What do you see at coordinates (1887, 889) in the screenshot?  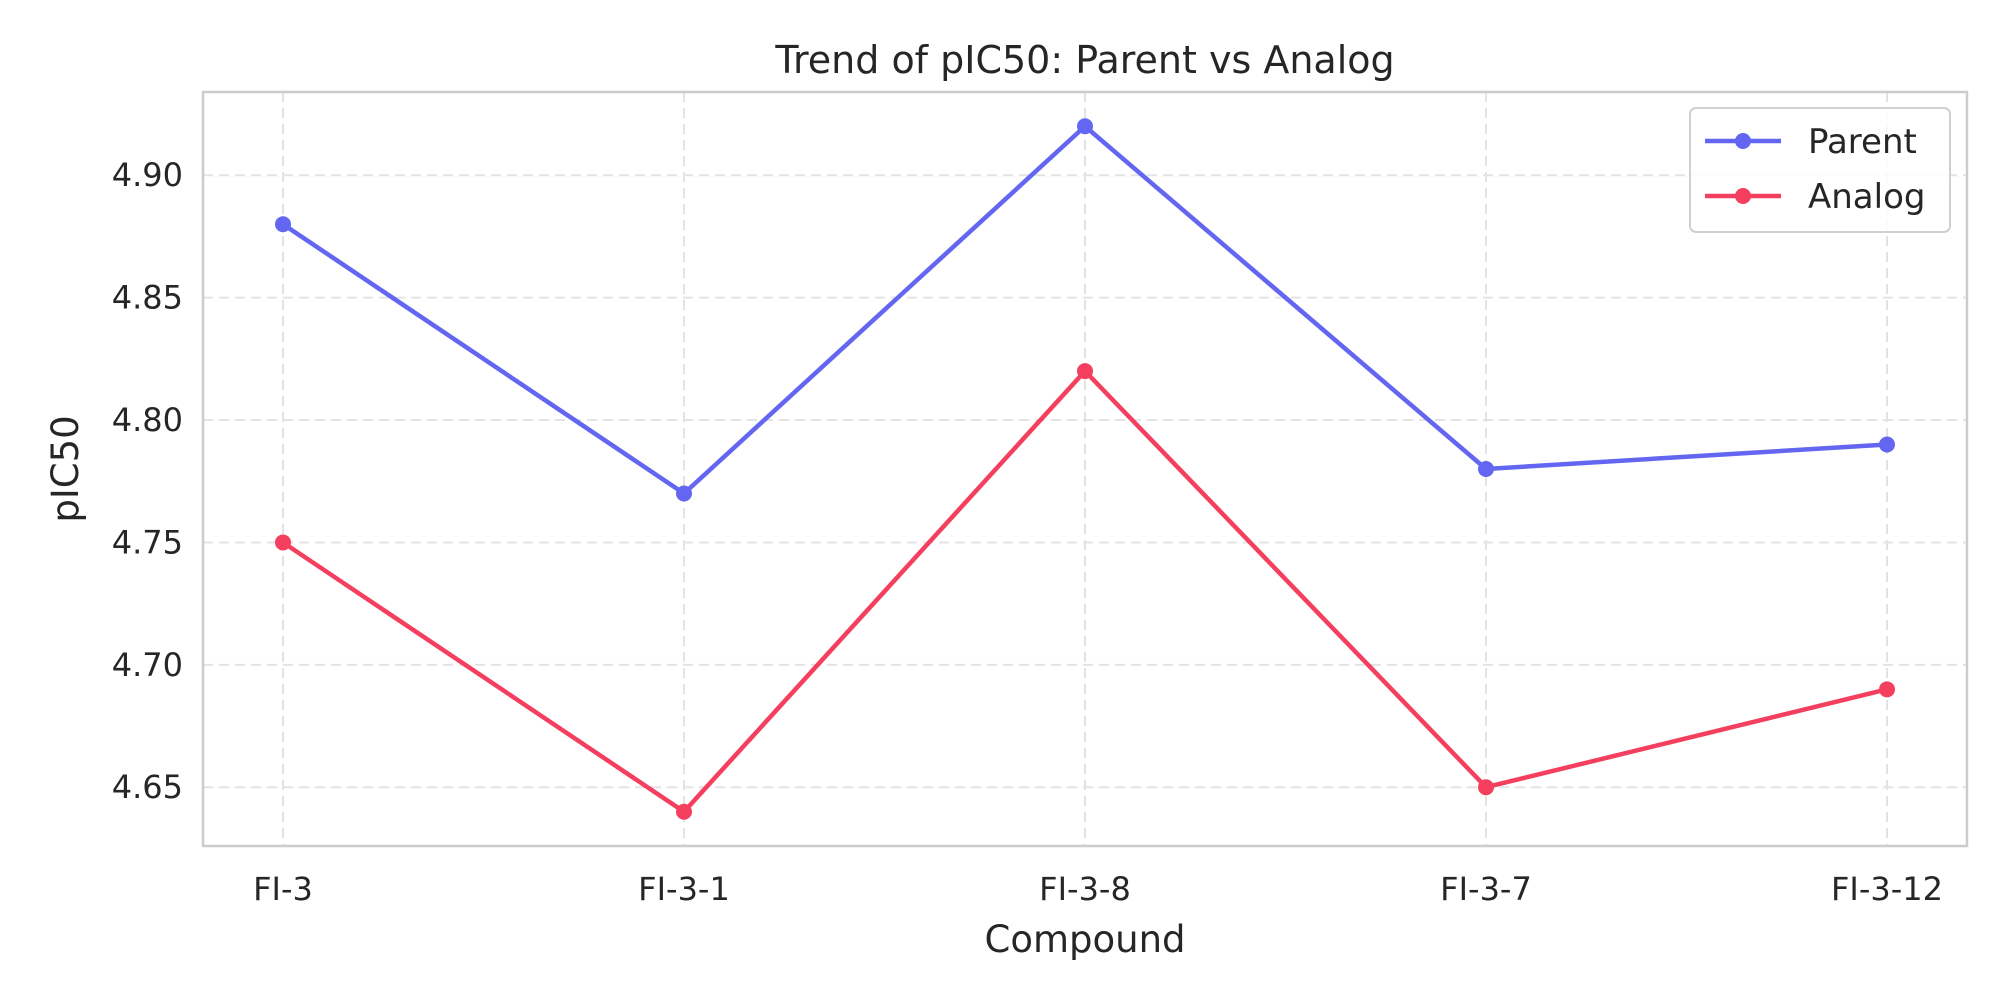 I see `x-tick-label: FI-3-12` at bounding box center [1887, 889].